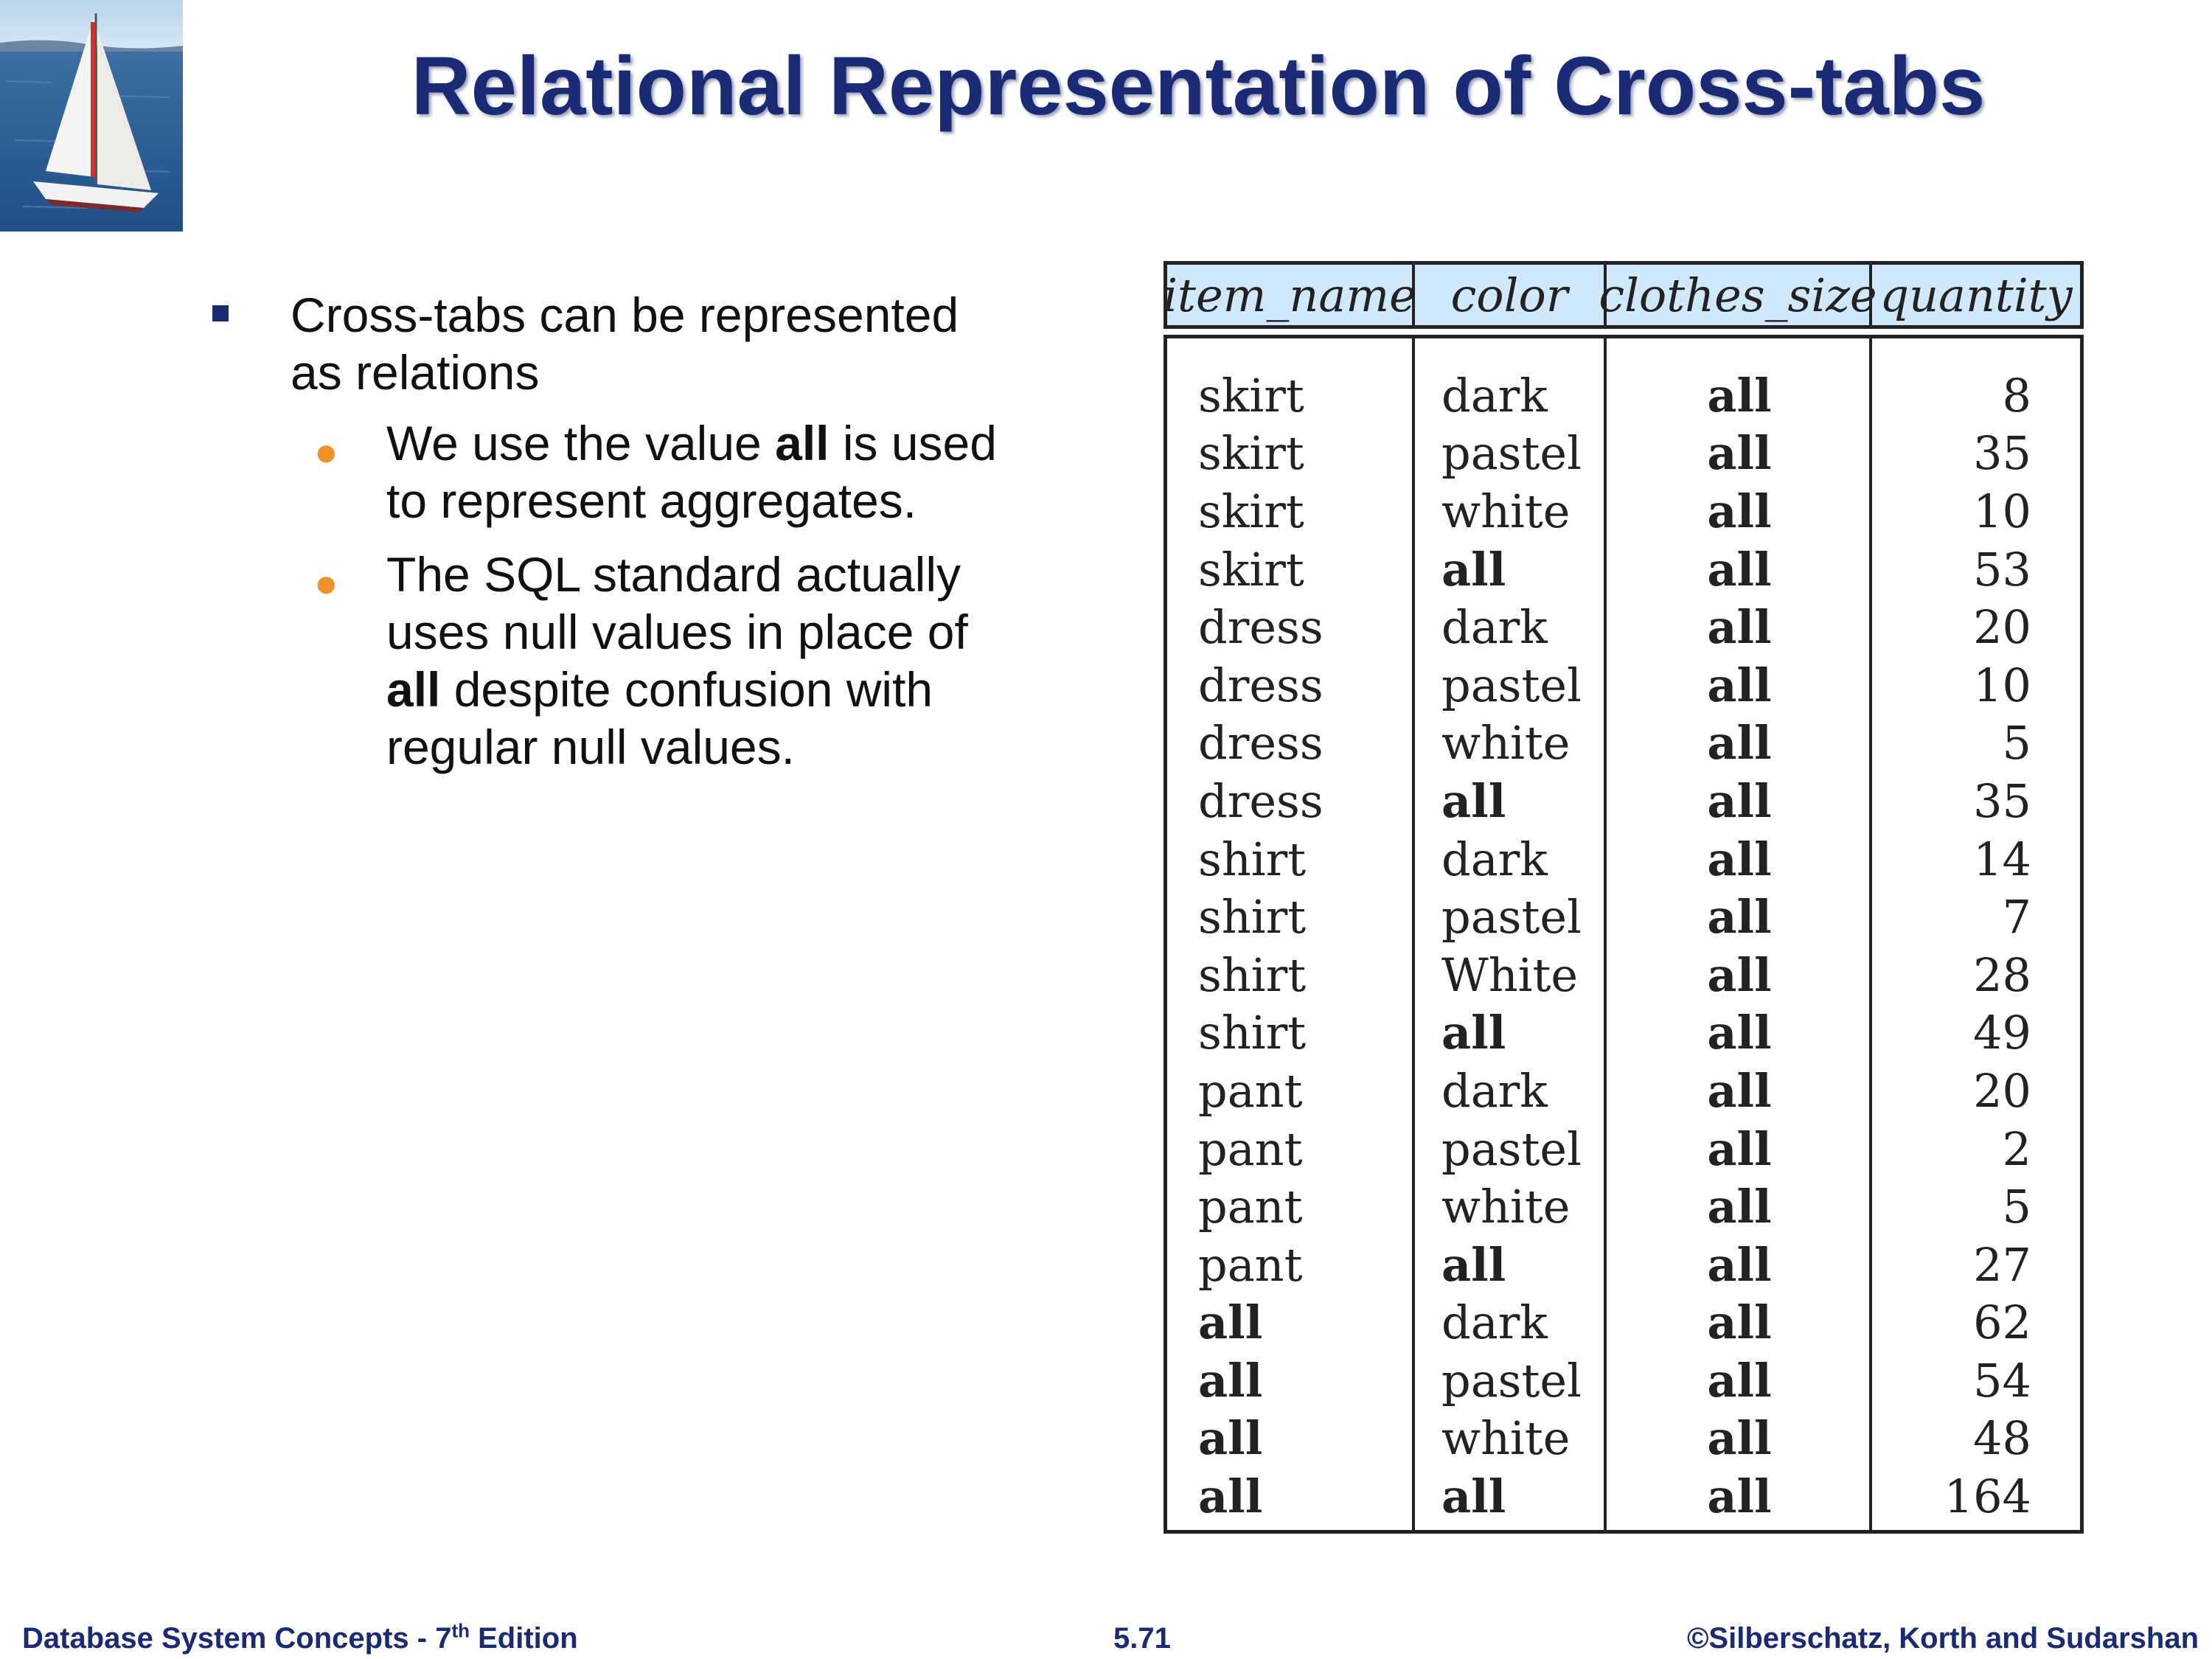 This screenshot has height=1659, width=2212. I want to click on table-row: all all all 164, so click(1623, 1496).